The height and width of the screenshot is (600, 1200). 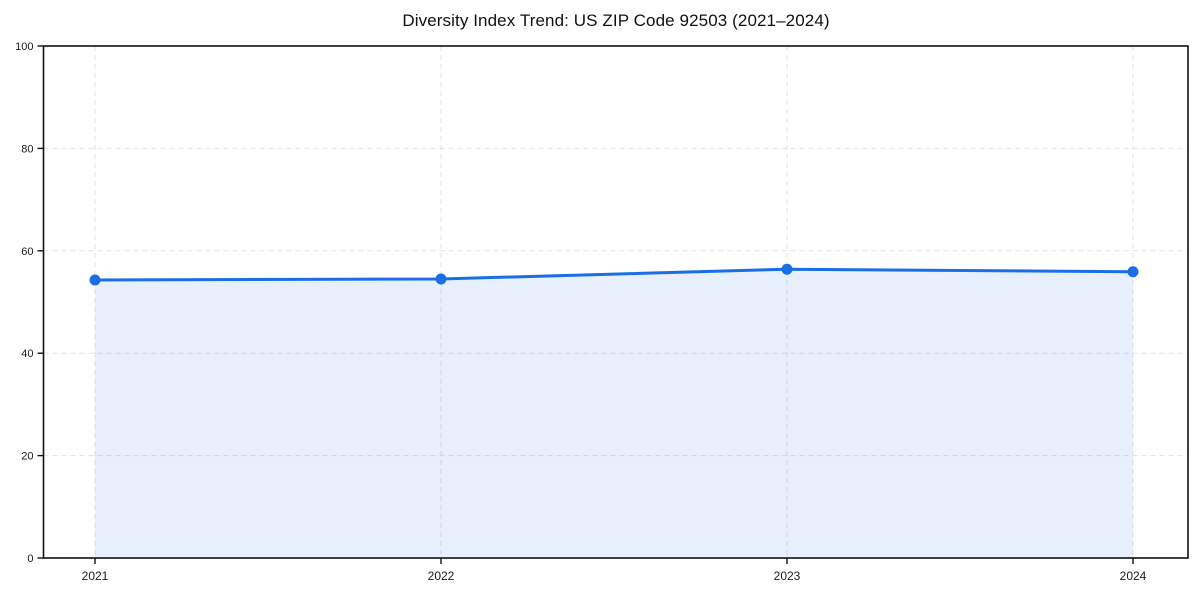 What do you see at coordinates (27, 149) in the screenshot?
I see `y-tick-label: 80` at bounding box center [27, 149].